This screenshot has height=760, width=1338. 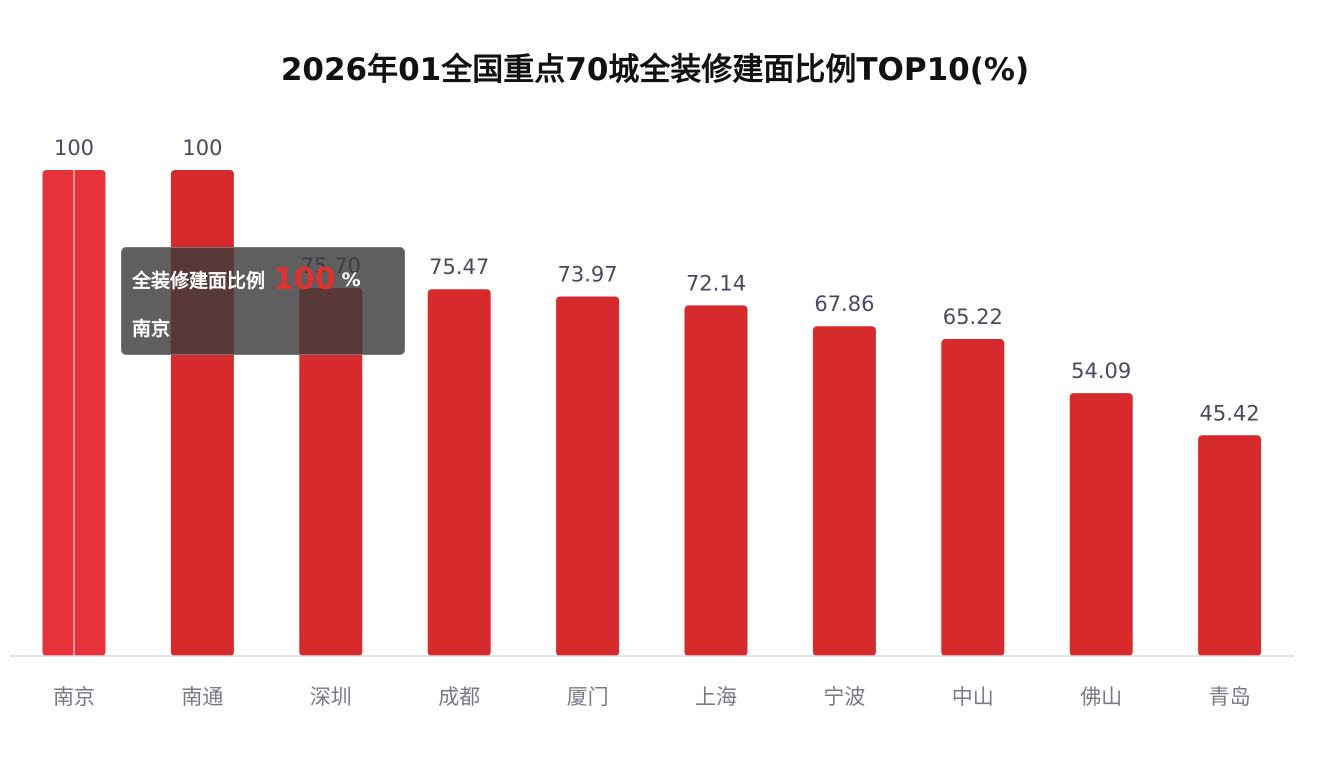 I want to click on x-tick-label-5: 上海, so click(x=716, y=697).